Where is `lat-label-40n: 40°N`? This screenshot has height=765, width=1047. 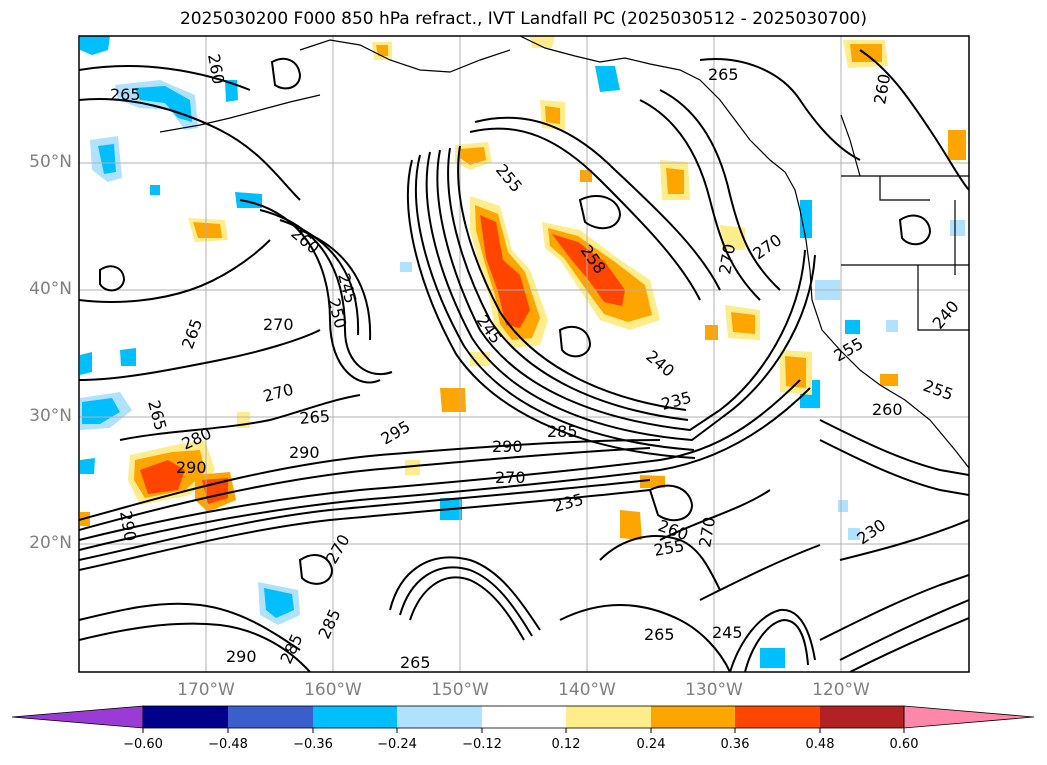
lat-label-40n: 40°N is located at coordinates (50, 289).